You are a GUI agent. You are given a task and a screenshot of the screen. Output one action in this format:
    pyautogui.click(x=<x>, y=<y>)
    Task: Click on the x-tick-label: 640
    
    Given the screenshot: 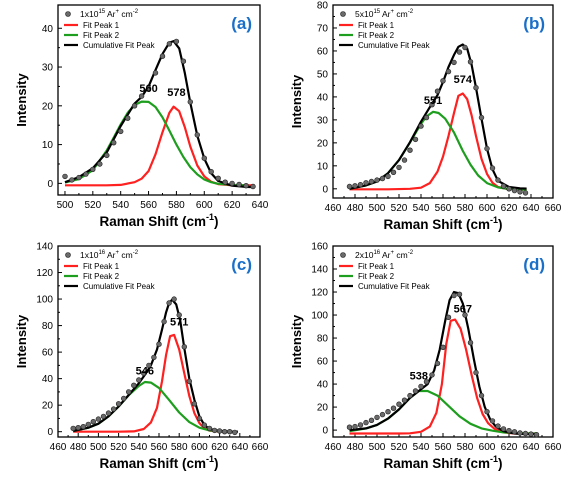 What is the action you would take?
    pyautogui.click(x=531, y=208)
    